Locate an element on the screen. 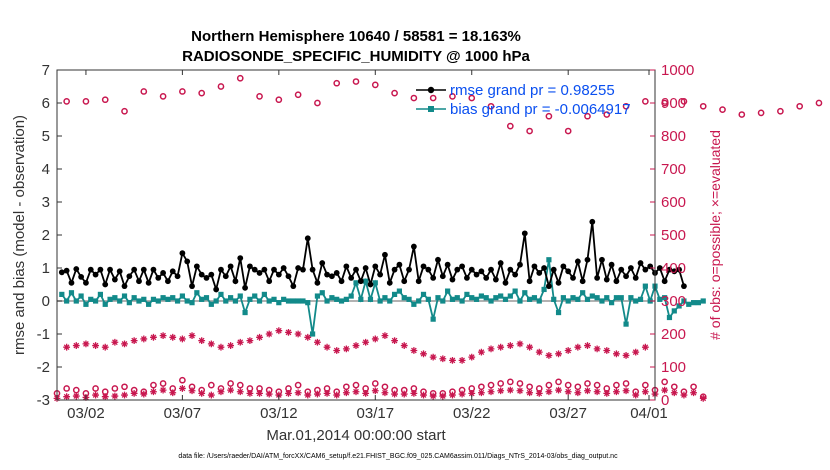  series-obs-evaluated-00z- is located at coordinates (356, 345).